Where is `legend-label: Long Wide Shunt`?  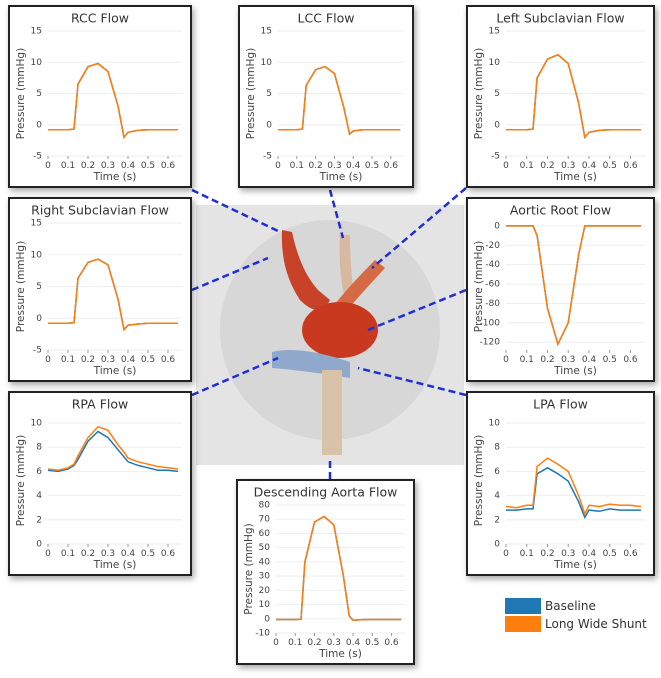 legend-label: Long Wide Shunt is located at coordinates (596, 624).